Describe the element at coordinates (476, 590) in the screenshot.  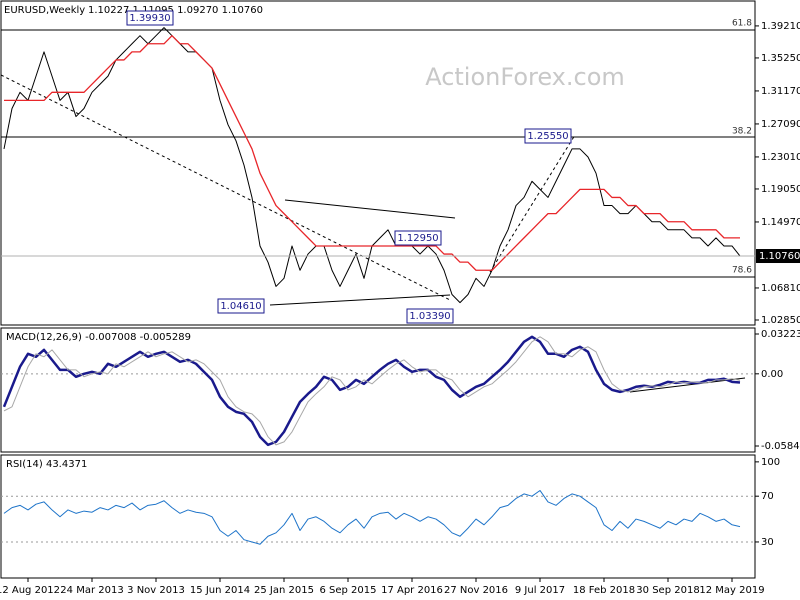
I see `x-tick-label: 27 Nov 2016` at that location.